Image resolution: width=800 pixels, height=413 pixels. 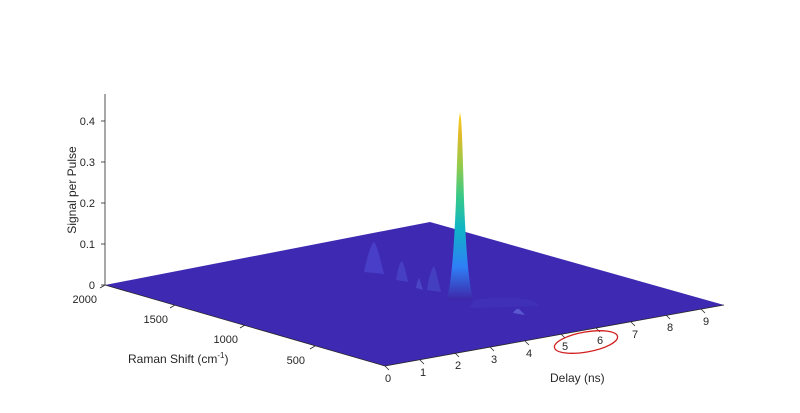 What do you see at coordinates (296, 361) in the screenshot?
I see `y-tick-label: 500` at bounding box center [296, 361].